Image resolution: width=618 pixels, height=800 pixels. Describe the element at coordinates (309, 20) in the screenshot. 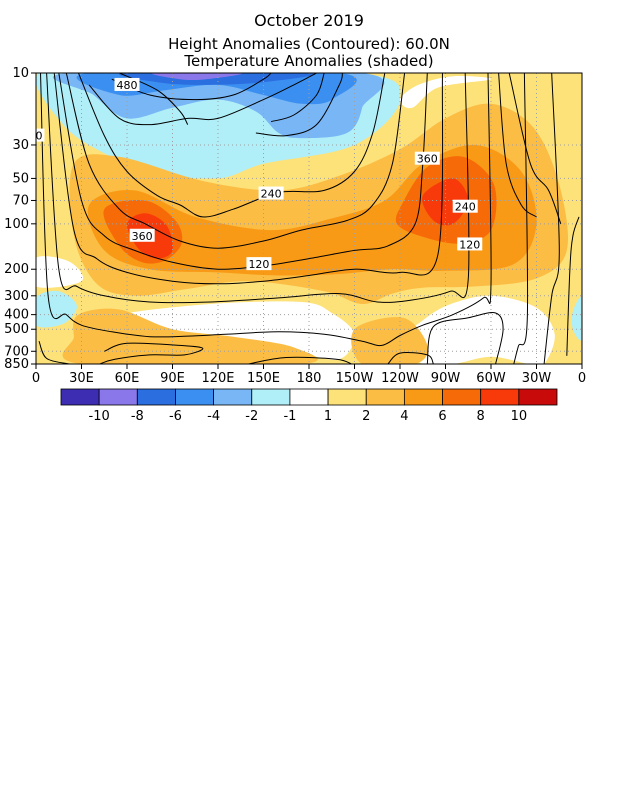

I see `chart-title: October 2019` at that location.